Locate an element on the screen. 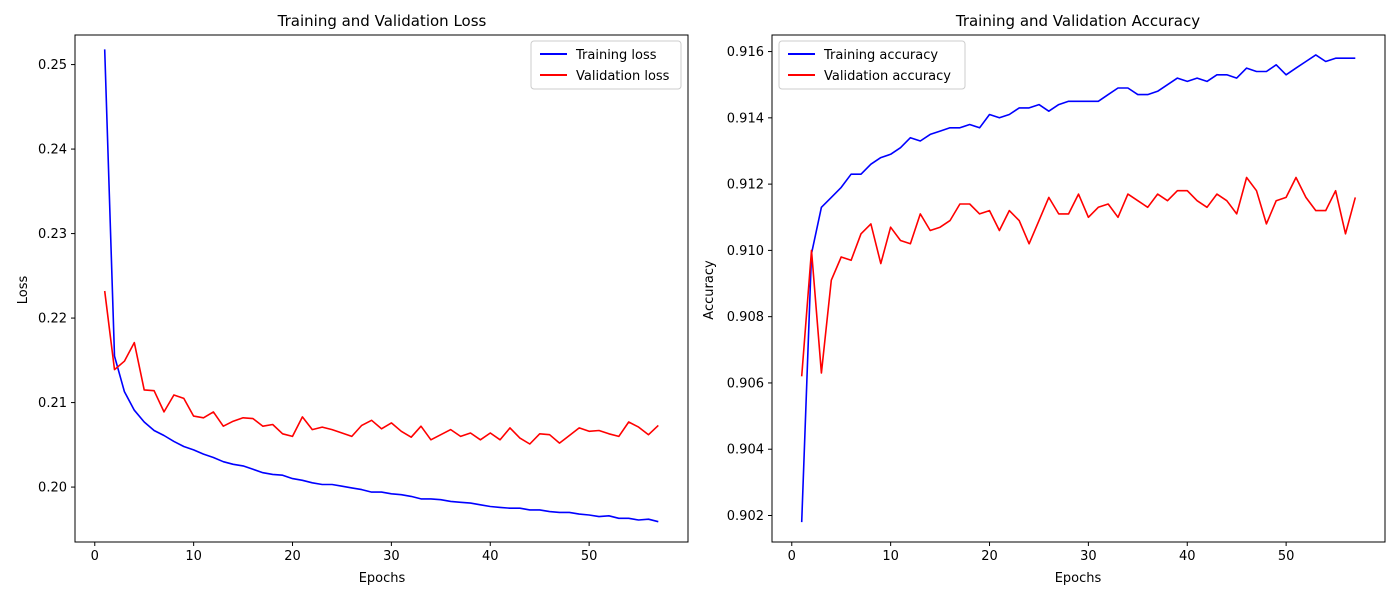  loss-xtick-label: 30 is located at coordinates (391, 556).